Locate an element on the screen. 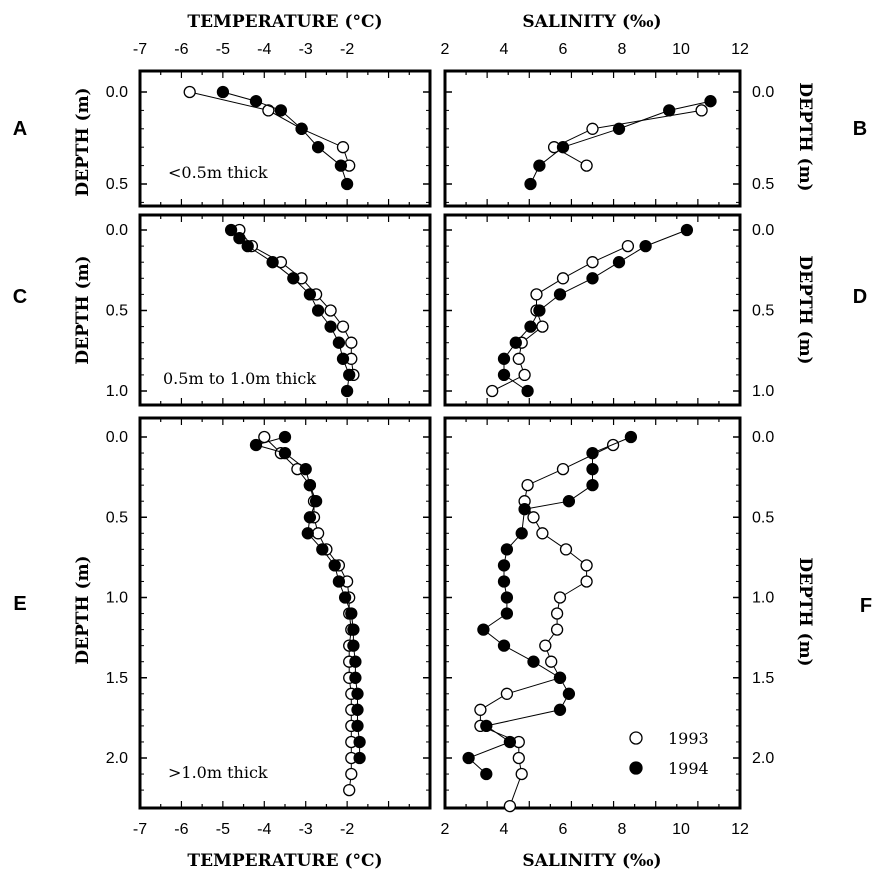 This screenshot has width=884, height=871. x-tick-label-salinity-bottom: 4 is located at coordinates (504, 829).